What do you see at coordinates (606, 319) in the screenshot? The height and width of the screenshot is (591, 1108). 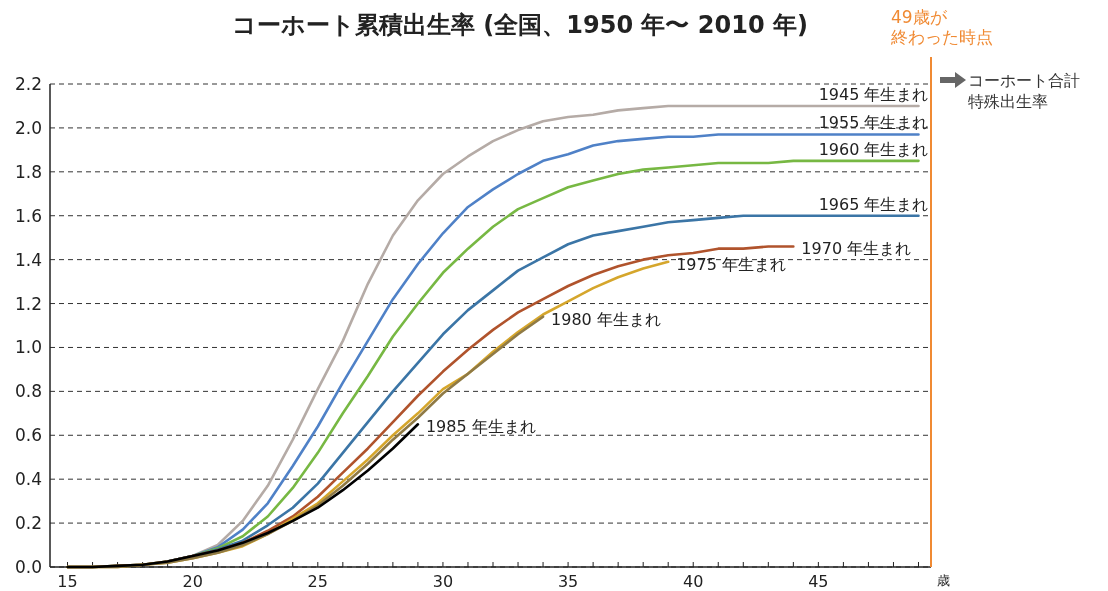 I see `series-label: 1980 年生まれ` at bounding box center [606, 319].